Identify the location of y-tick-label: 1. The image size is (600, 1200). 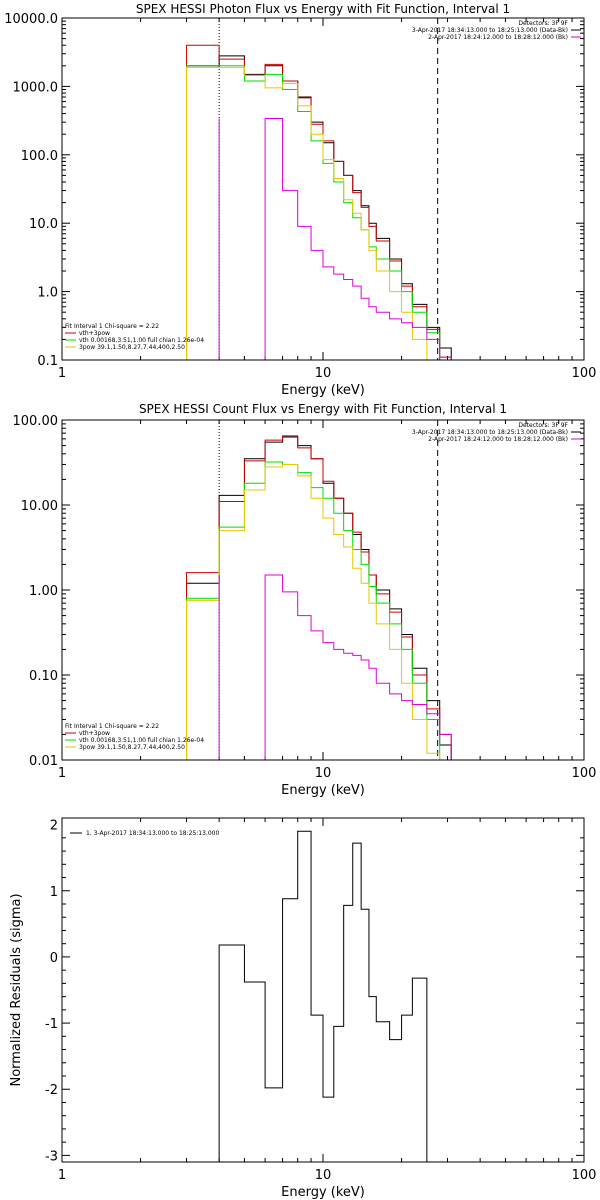
(54, 892).